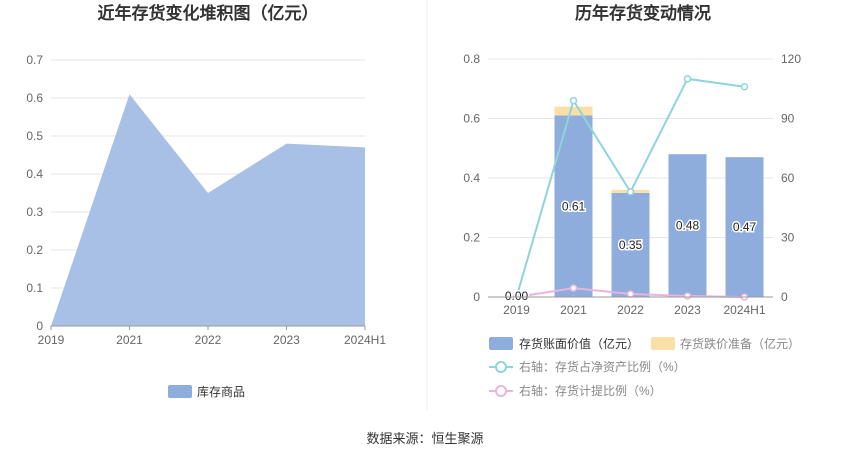  Describe the element at coordinates (208, 13) in the screenshot. I see `left-chart-title: 近年存货变化堆积图（亿元）` at that location.